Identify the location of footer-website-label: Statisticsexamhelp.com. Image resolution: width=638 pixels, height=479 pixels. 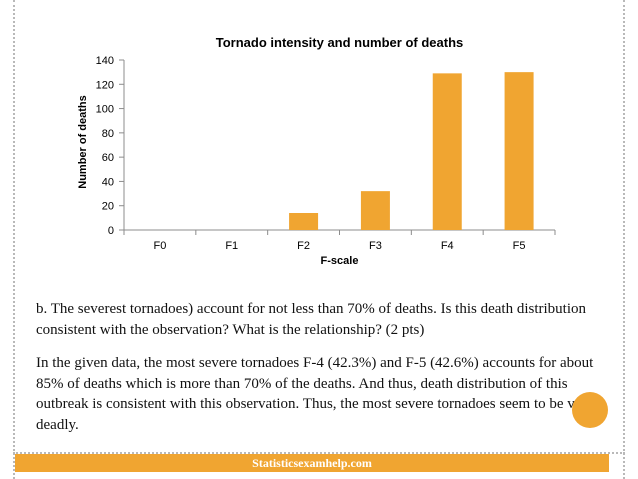
(312, 462).